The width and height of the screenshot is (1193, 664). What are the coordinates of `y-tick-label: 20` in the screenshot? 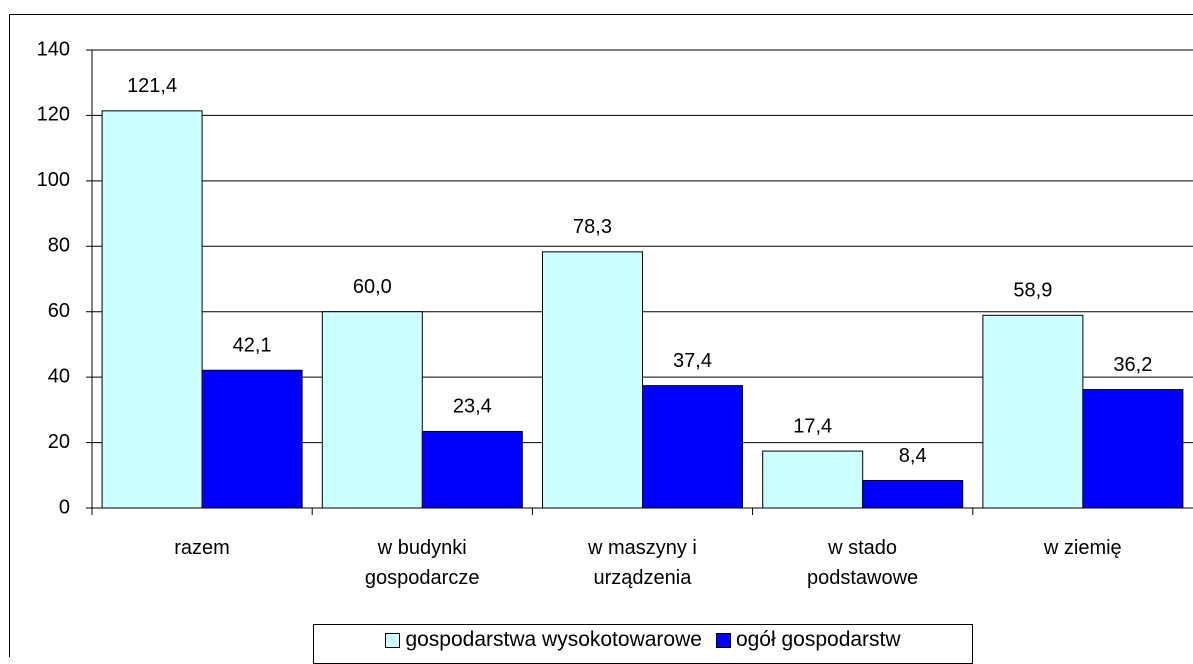 It's located at (59, 442).